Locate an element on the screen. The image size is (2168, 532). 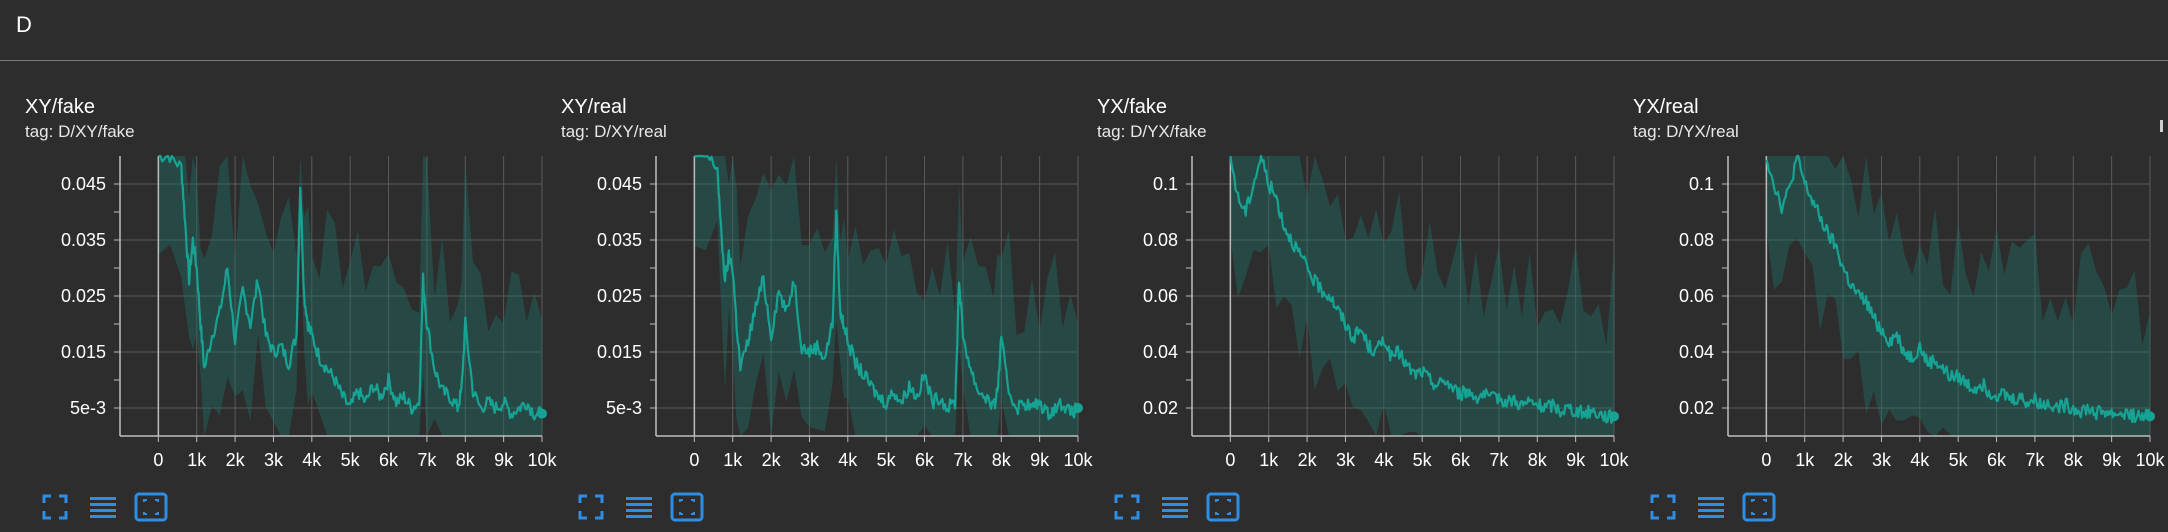
card-title: YX/fake is located at coordinates (1132, 107).